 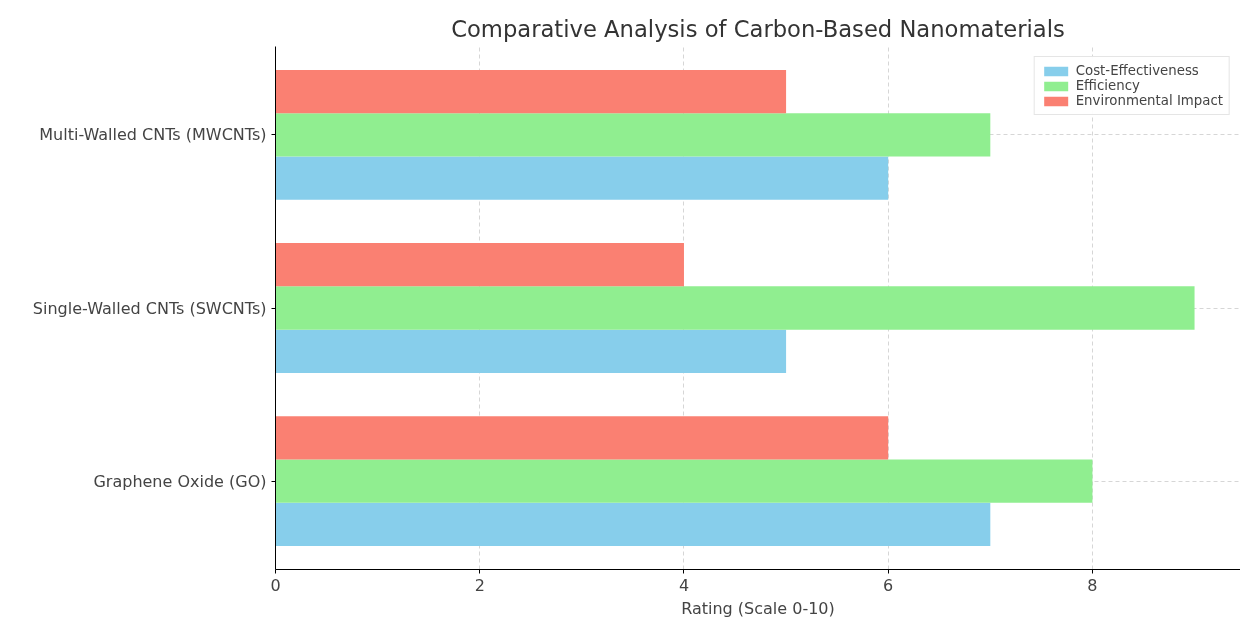 I want to click on x-tick-label: 2, so click(x=479, y=585).